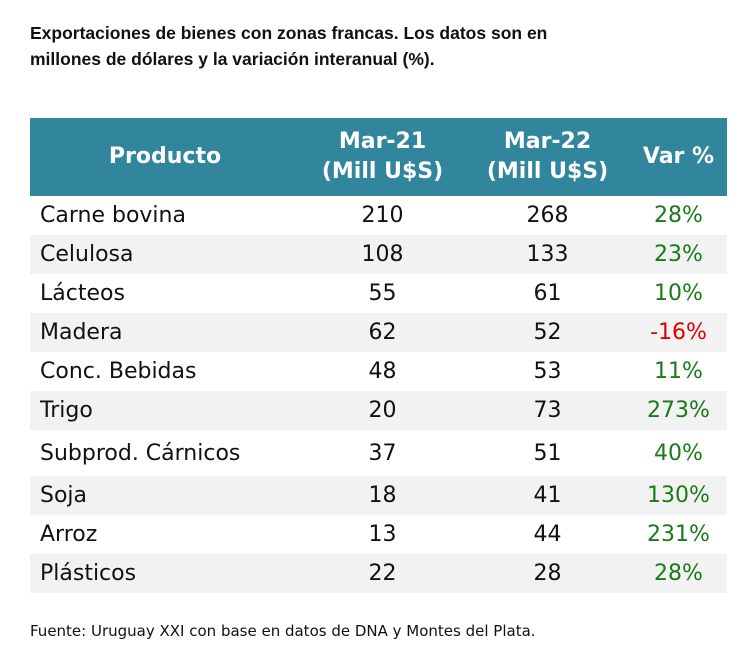  I want to click on value-cell: 37, so click(382, 453).